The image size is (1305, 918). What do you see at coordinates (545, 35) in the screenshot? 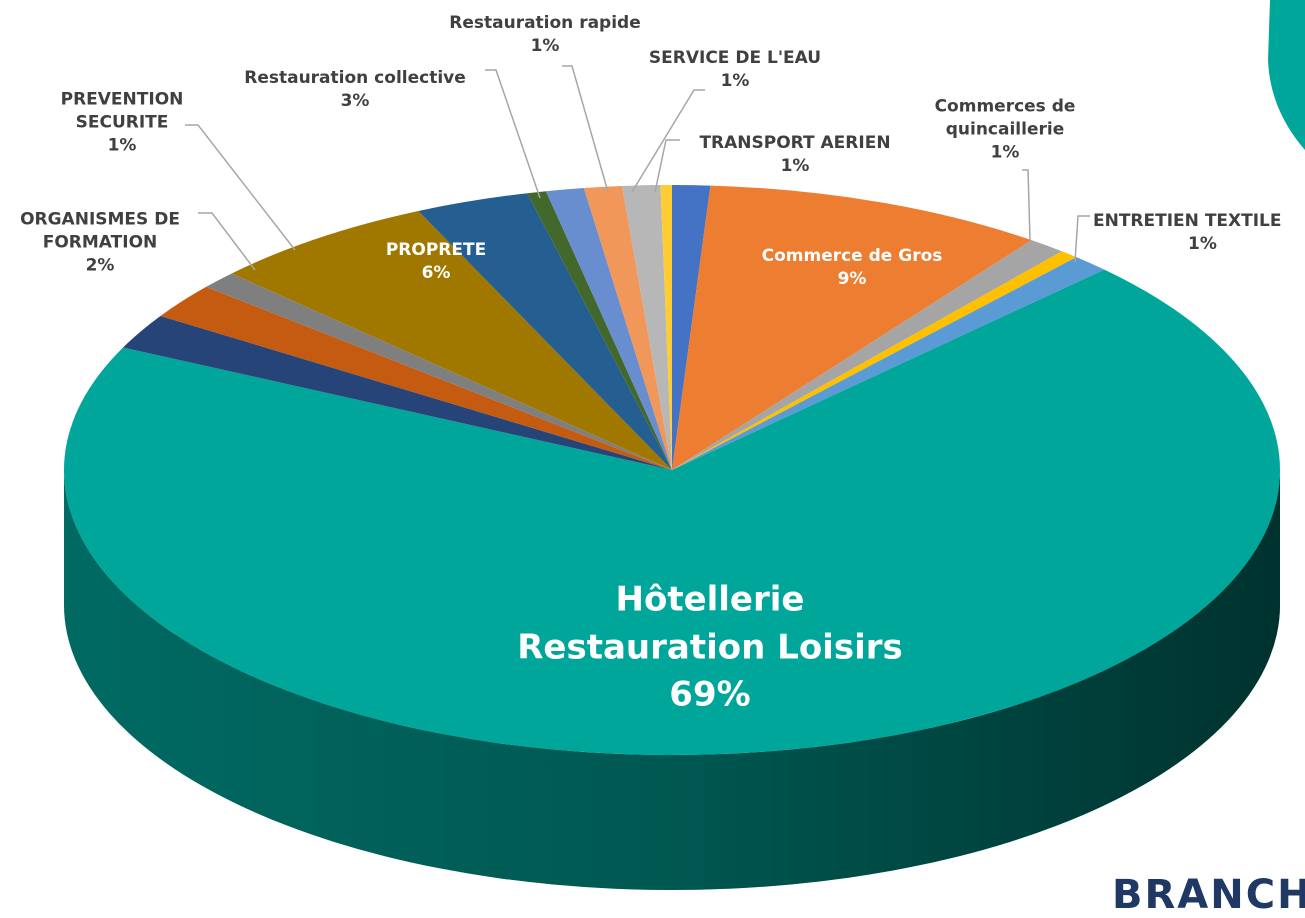
I see `slice-label: Restauration rapide 1%` at bounding box center [545, 35].